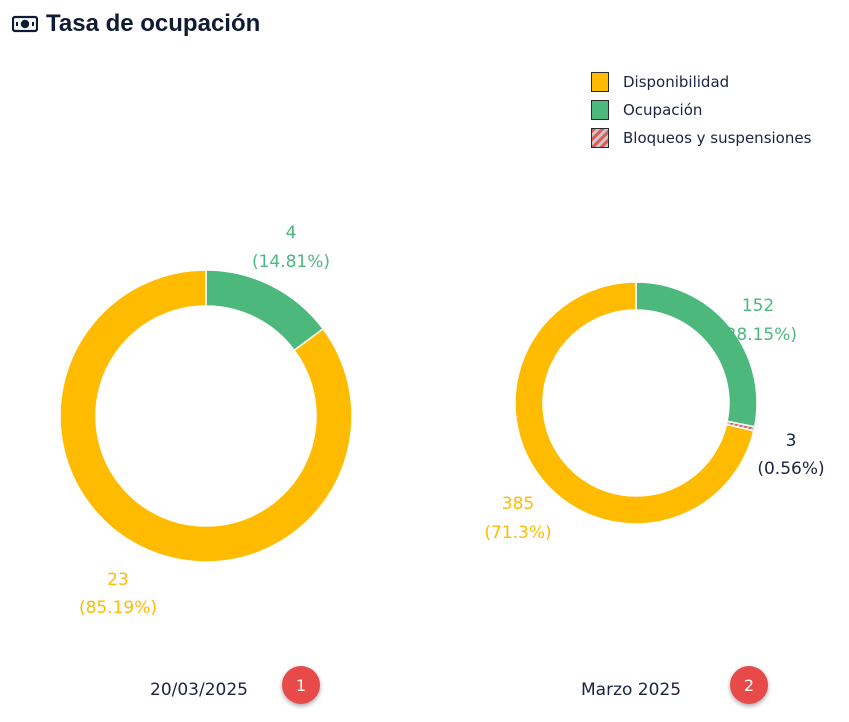 The height and width of the screenshot is (722, 849). Describe the element at coordinates (758, 335) in the screenshot. I see `slice-percent-label: (28.15%)` at that location.